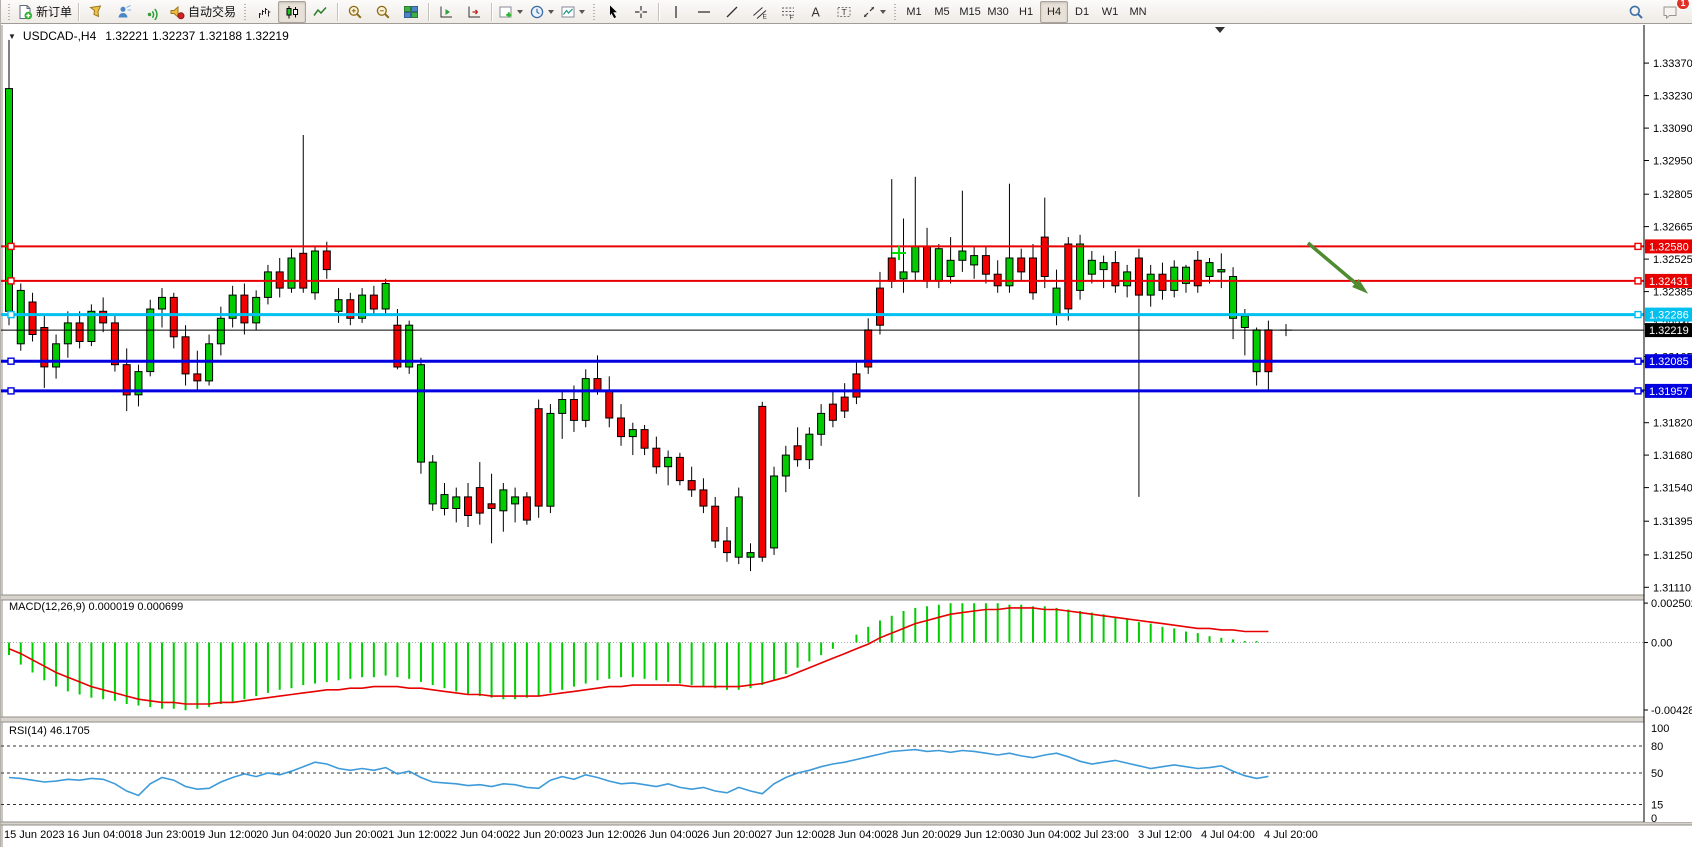 This screenshot has height=847, width=1692. I want to click on new-order-icon, so click(26, 11).